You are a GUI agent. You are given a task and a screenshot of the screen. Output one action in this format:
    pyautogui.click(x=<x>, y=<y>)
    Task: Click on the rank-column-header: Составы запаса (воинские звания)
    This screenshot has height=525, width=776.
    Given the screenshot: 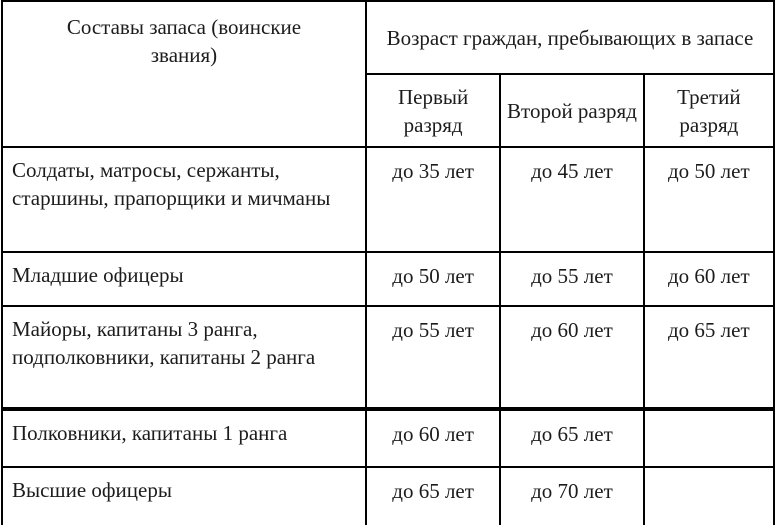 What is the action you would take?
    pyautogui.click(x=184, y=74)
    